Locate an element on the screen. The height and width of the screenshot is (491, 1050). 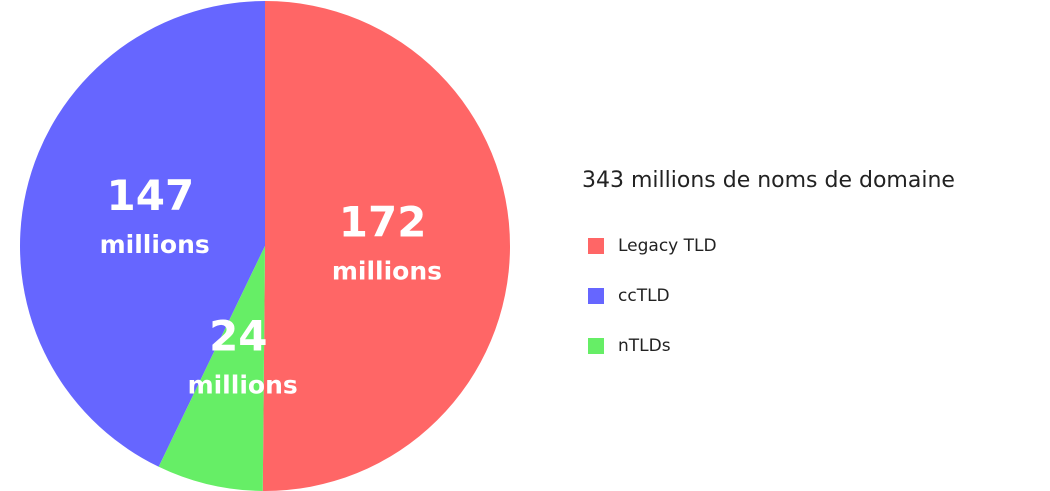
slice-label: 147 millions is located at coordinates (150, 214).